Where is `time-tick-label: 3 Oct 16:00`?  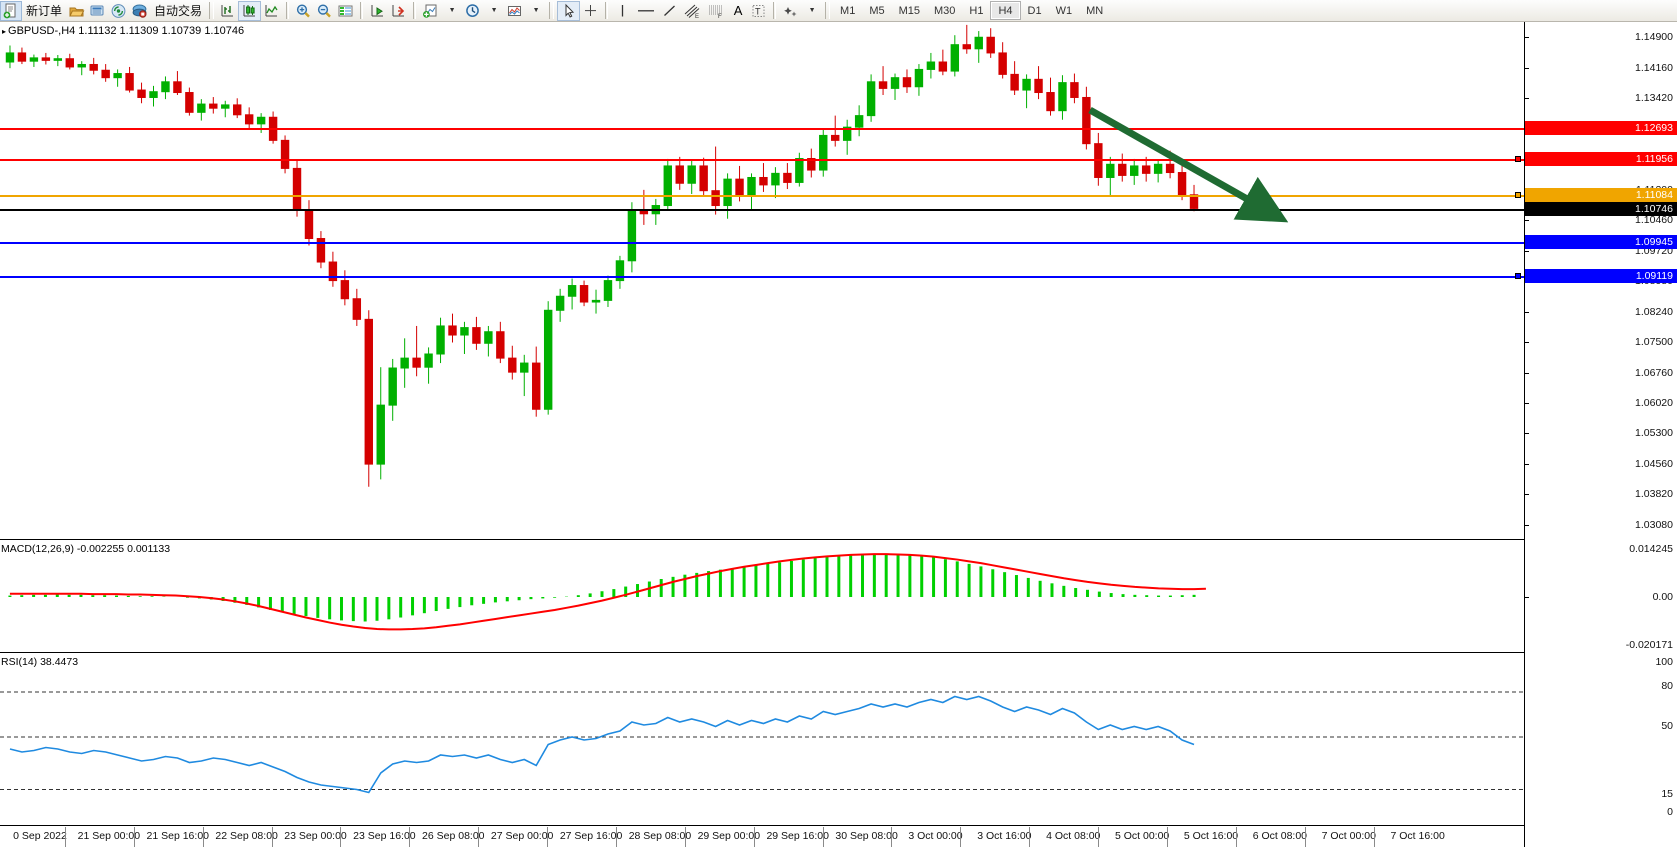 time-tick-label: 3 Oct 16:00 is located at coordinates (1004, 836).